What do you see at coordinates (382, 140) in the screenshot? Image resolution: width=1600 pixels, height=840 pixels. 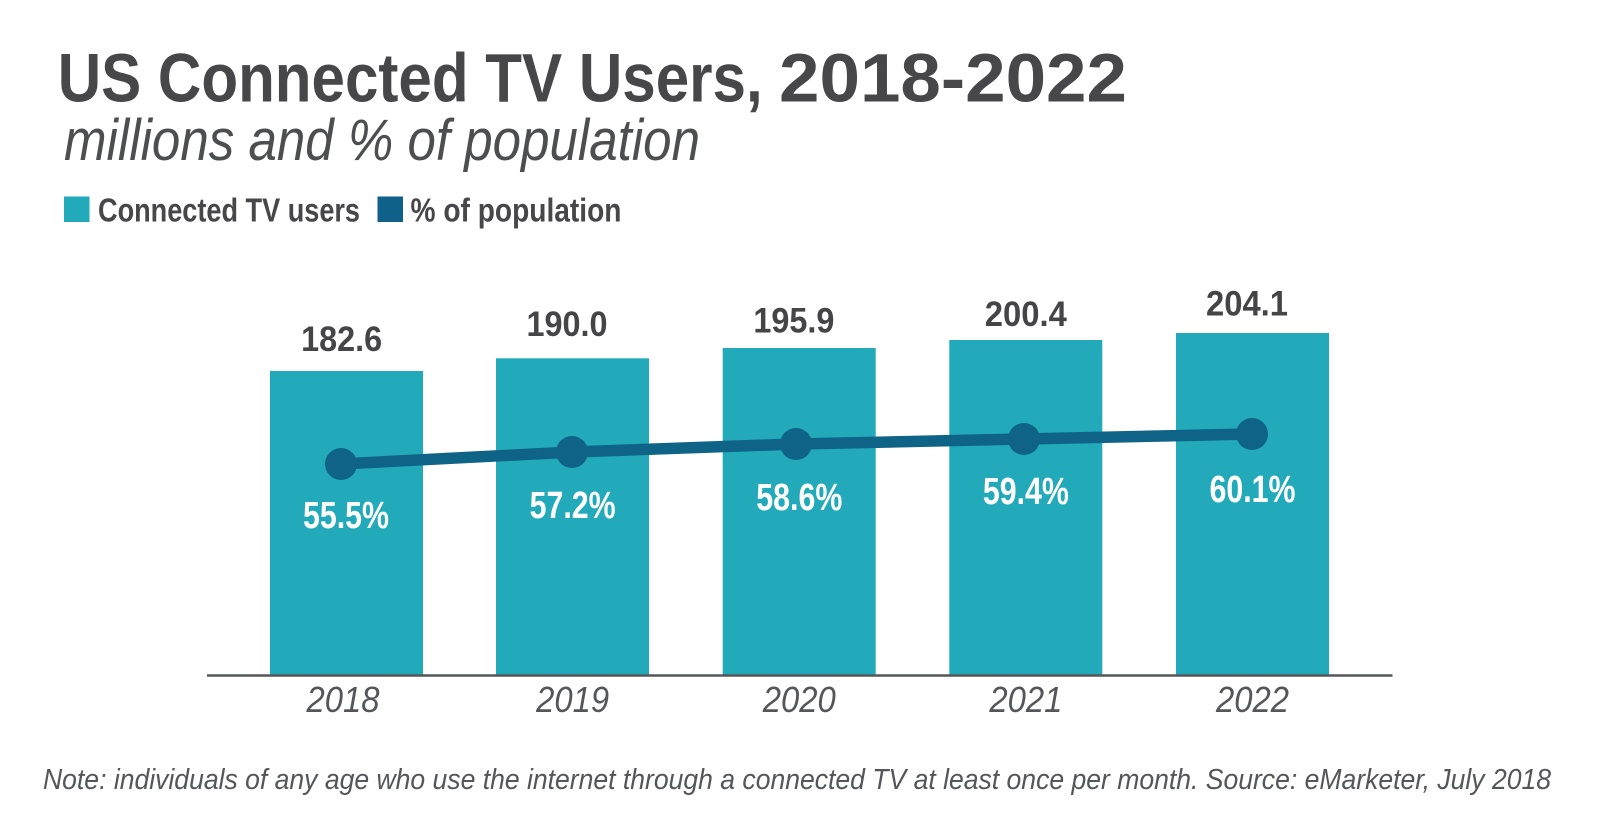 I see `svg-text: millions and % of population` at bounding box center [382, 140].